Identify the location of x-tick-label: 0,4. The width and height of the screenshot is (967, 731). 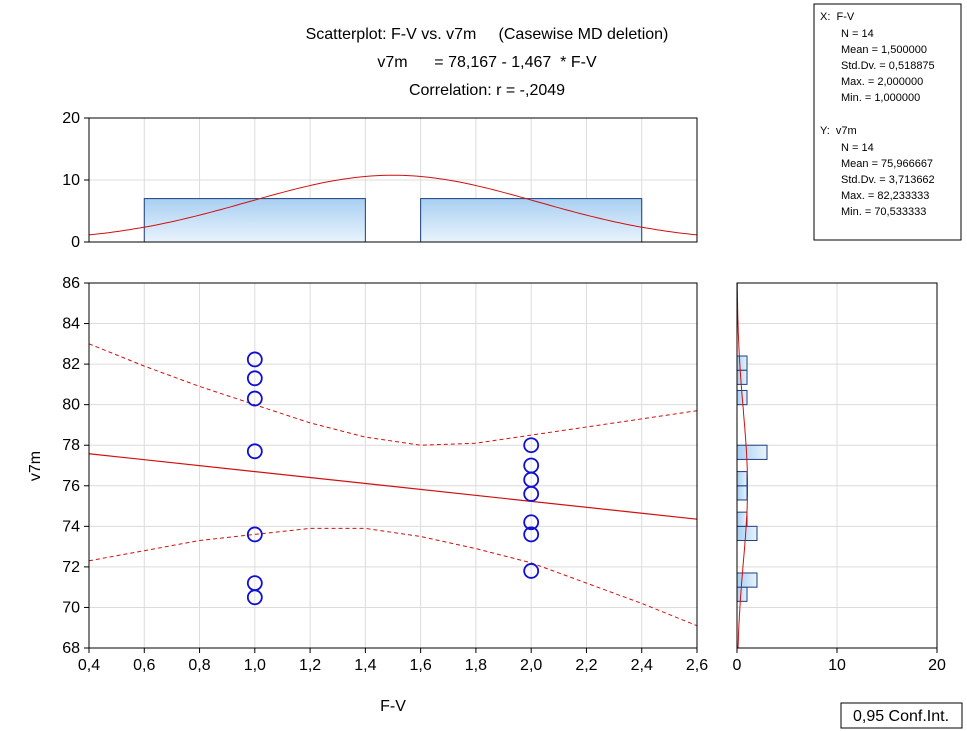
(89, 665).